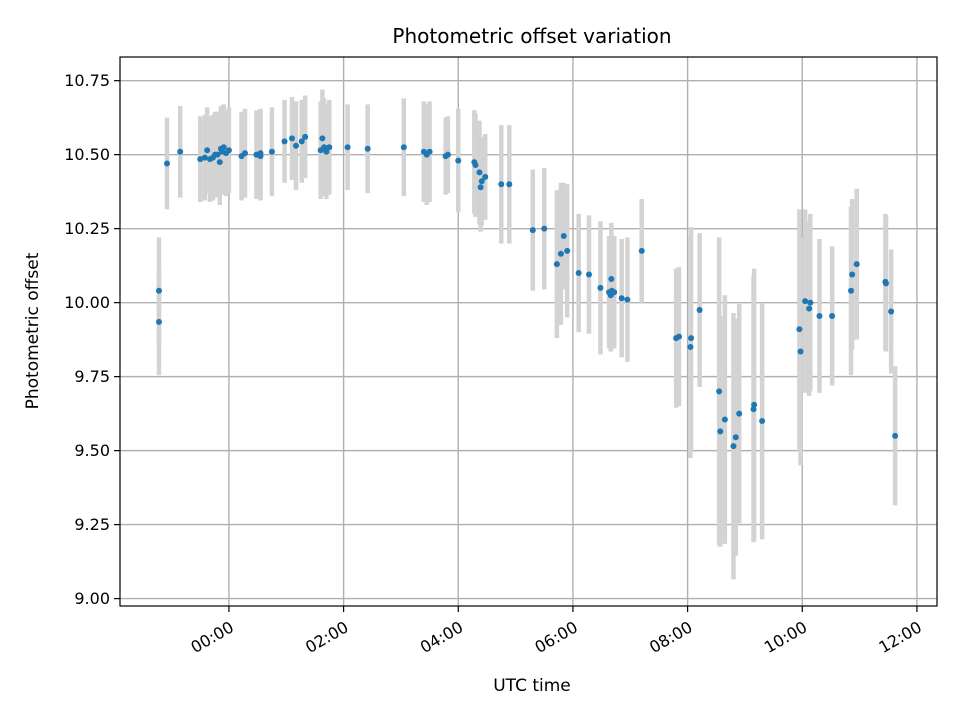  I want to click on x-axis-label: UTC time, so click(532, 686).